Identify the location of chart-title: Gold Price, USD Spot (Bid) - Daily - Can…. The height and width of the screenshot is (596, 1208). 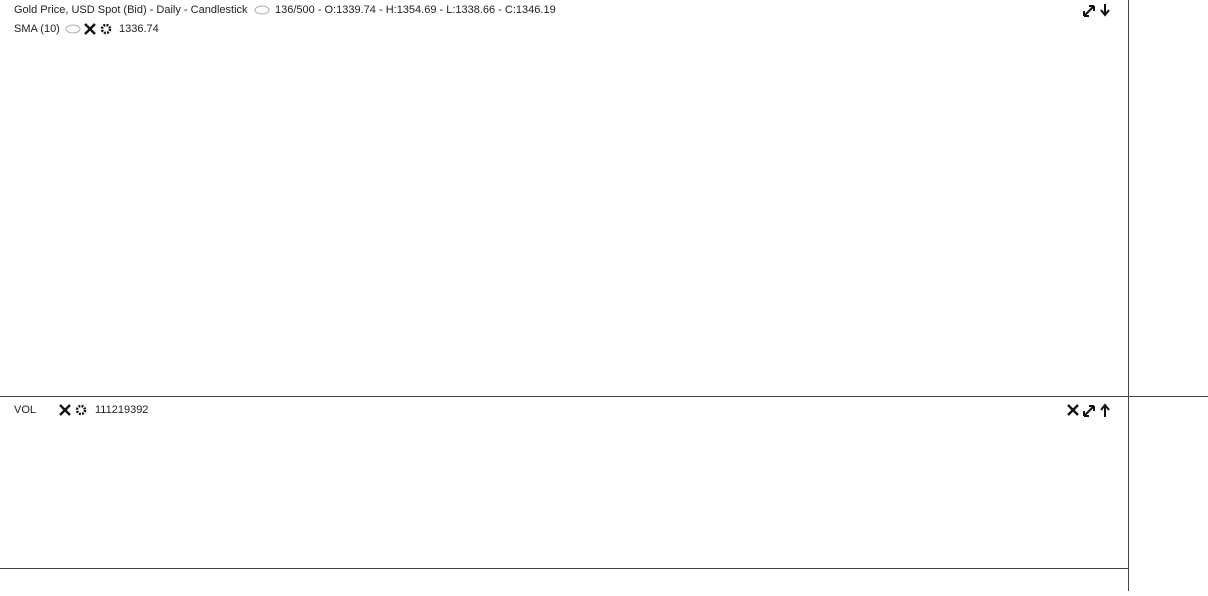
(131, 10).